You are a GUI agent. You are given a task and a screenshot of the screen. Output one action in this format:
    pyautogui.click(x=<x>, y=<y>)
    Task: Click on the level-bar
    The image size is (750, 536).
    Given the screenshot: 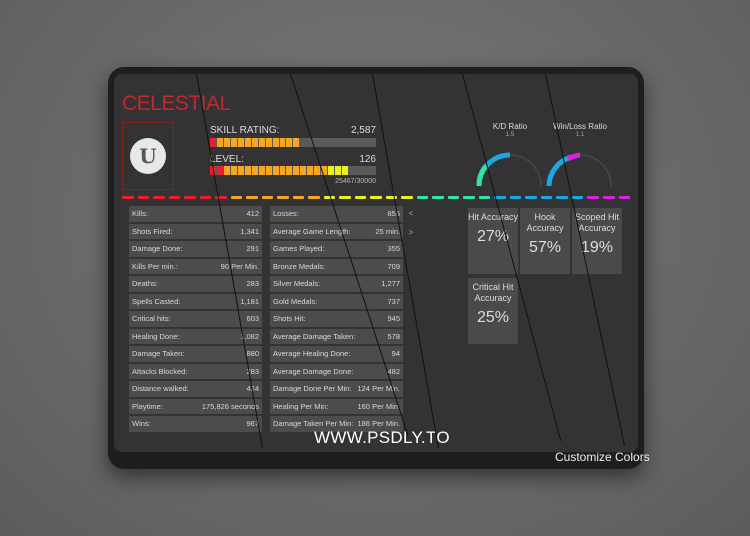 What is the action you would take?
    pyautogui.click(x=293, y=170)
    